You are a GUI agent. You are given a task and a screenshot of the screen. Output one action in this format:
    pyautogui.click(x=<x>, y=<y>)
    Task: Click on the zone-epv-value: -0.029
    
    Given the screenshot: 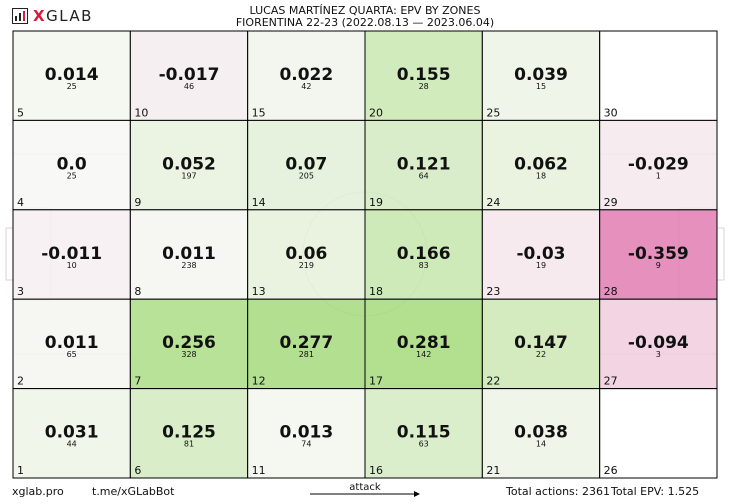 What is the action you would take?
    pyautogui.click(x=658, y=164)
    